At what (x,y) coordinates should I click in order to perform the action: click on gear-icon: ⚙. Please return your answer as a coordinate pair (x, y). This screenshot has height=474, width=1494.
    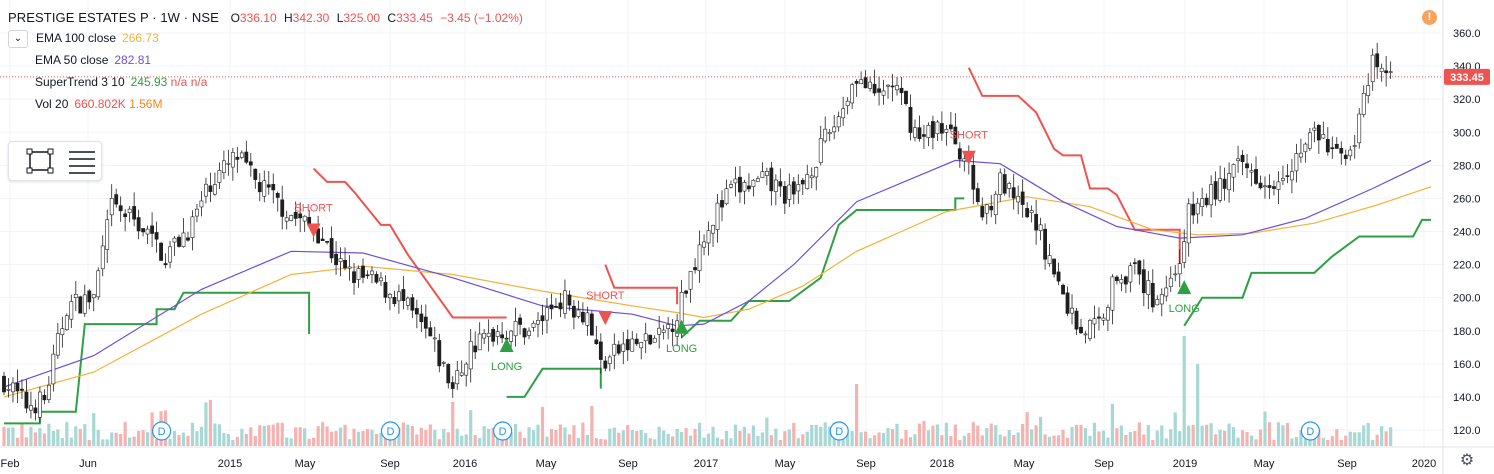
    Looking at the image, I should click on (1467, 460).